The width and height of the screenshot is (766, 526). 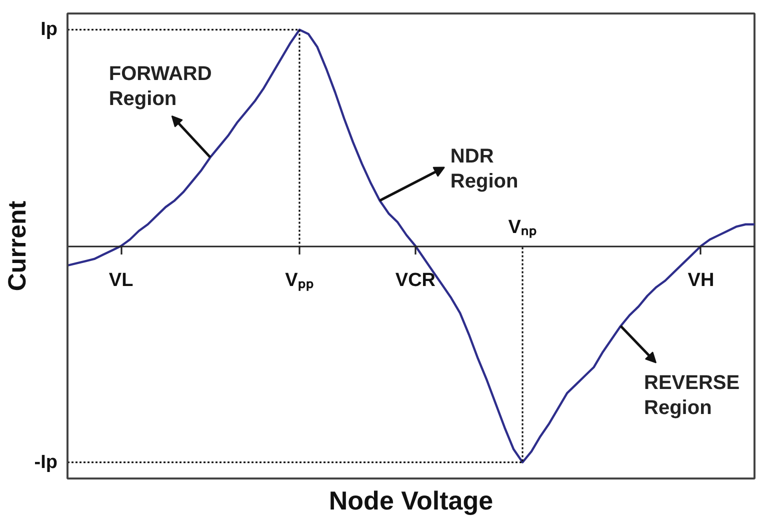 What do you see at coordinates (46, 462) in the screenshot?
I see `ref-line-label: -Ip` at bounding box center [46, 462].